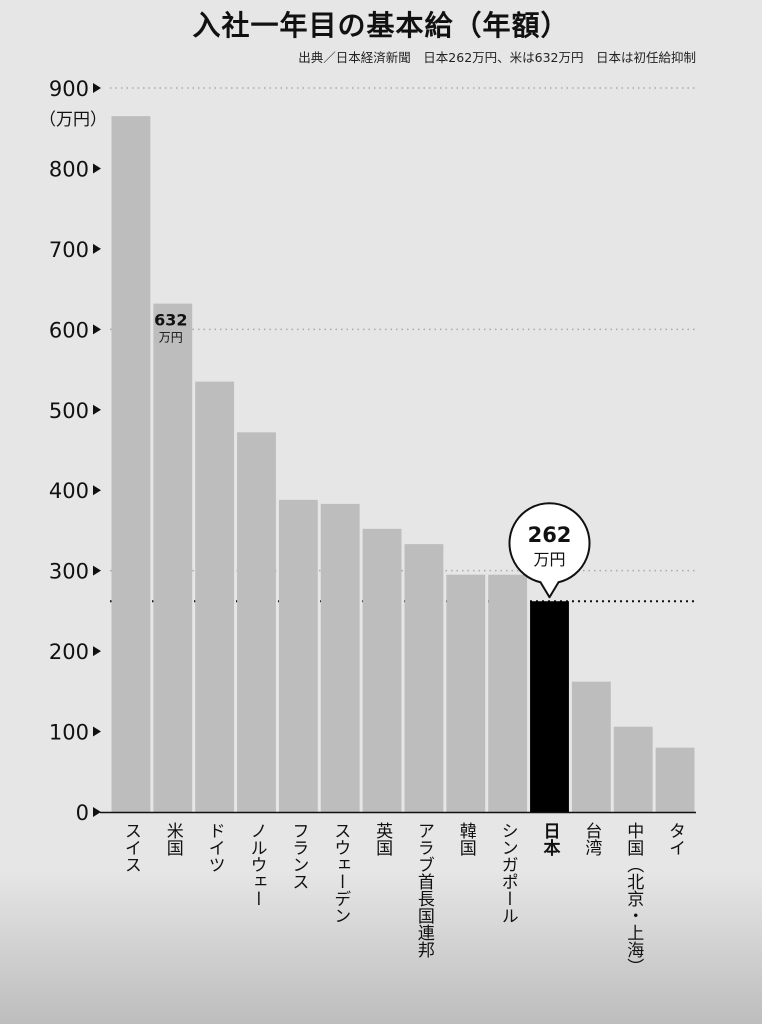  What do you see at coordinates (73, 120) in the screenshot?
I see `y-axis-unit: （万円）` at bounding box center [73, 120].